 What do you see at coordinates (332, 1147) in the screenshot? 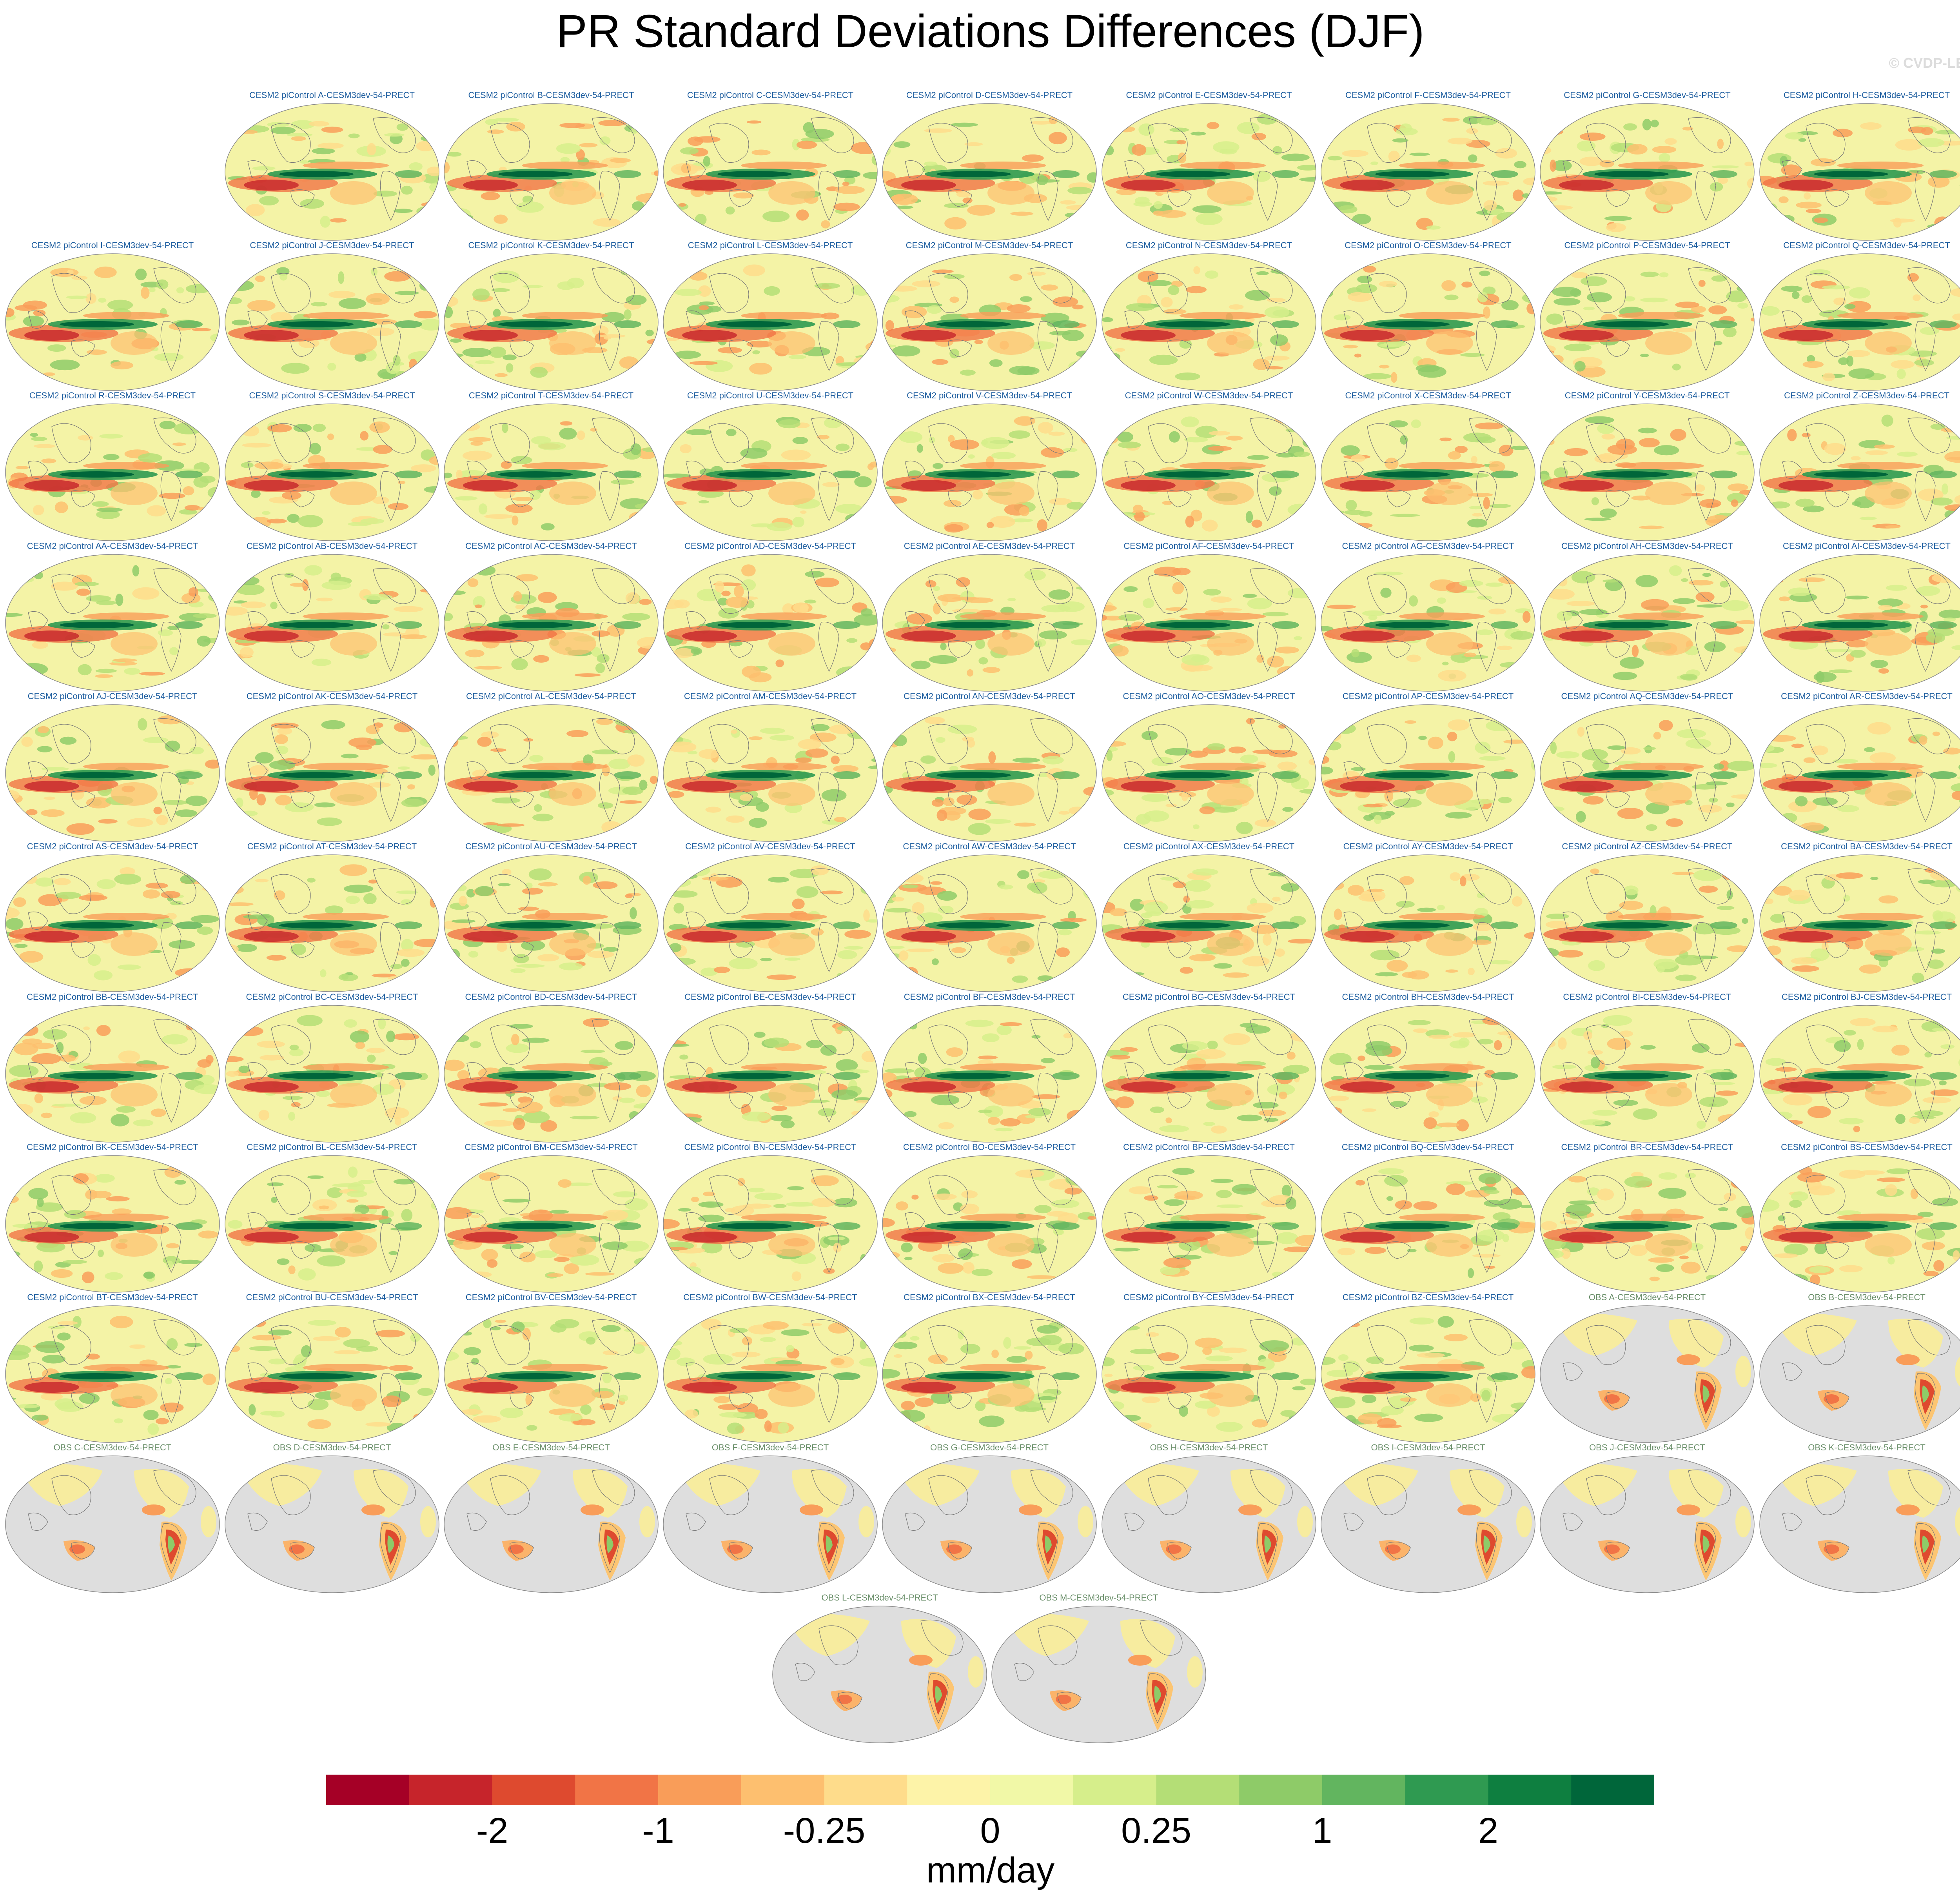
I see `map-panel-title: CESM2 piControl BL-CESM3dev-54-PRECT` at bounding box center [332, 1147].